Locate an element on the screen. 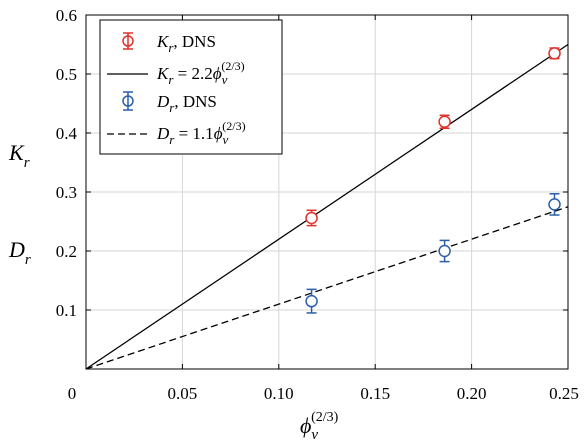 Image resolution: width=585 pixels, height=443 pixels. x-tick-labels: 0 0.05 0.10 0.15 0.20 0.25 is located at coordinates (323, 393).